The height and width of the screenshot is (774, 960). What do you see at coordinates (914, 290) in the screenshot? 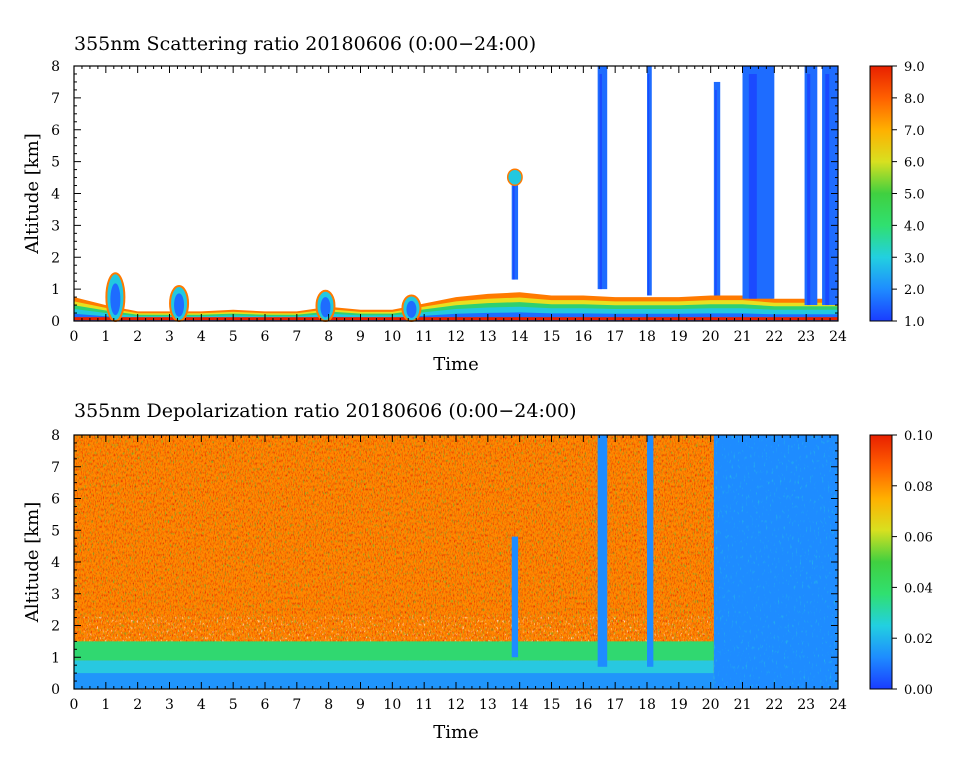
I see `colorbar-tick-label: 2.0` at bounding box center [914, 290].